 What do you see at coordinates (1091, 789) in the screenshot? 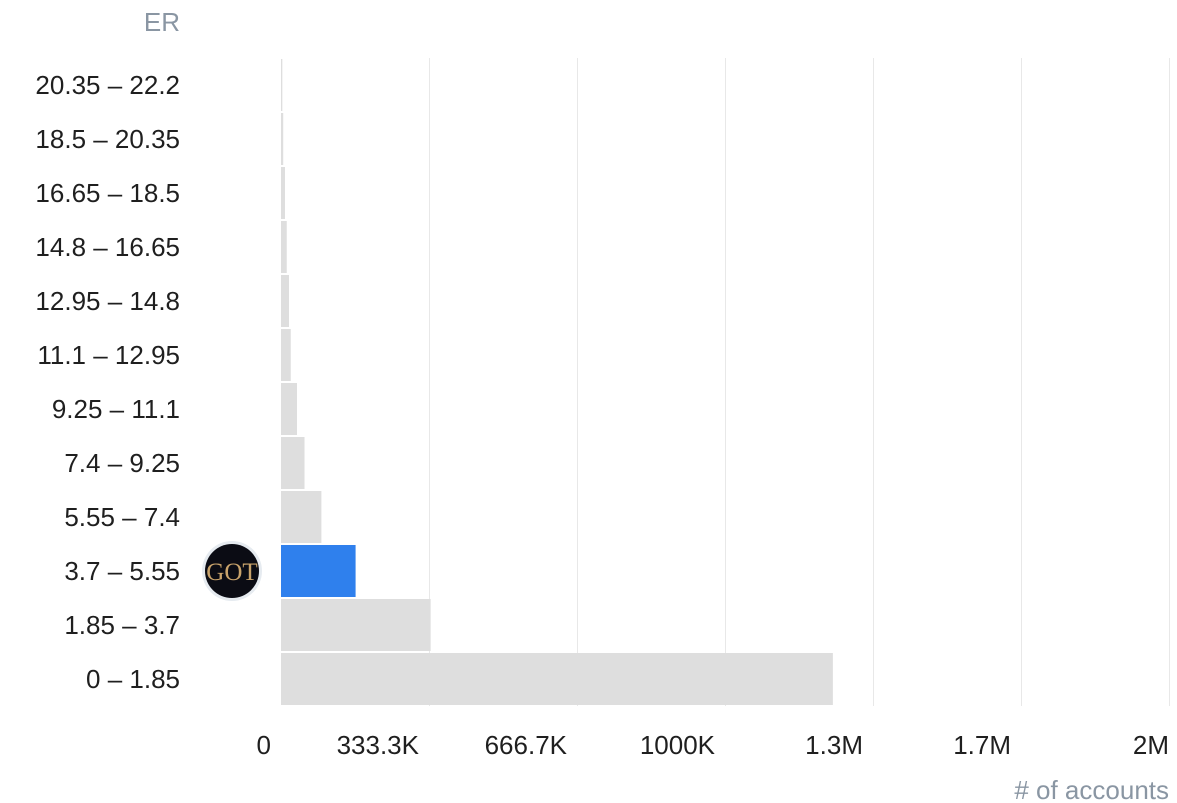
I see `x-axis-title: # of accounts` at bounding box center [1091, 789].